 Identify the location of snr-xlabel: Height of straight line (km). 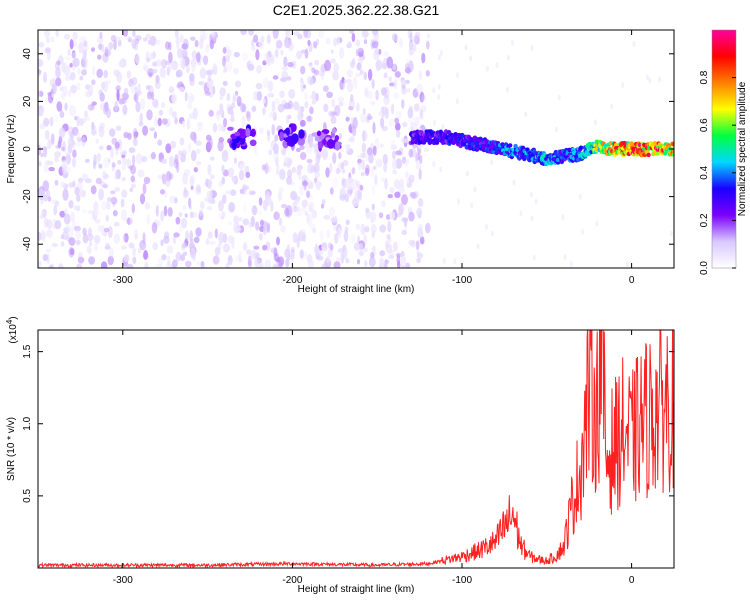
(356, 589).